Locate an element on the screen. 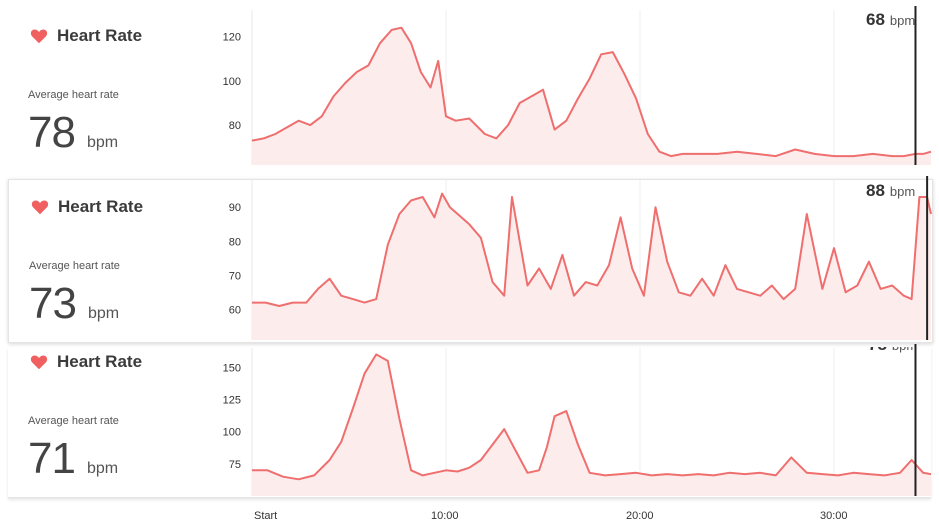 The height and width of the screenshot is (527, 939). x-tick-label: 20:00 is located at coordinates (640, 516).